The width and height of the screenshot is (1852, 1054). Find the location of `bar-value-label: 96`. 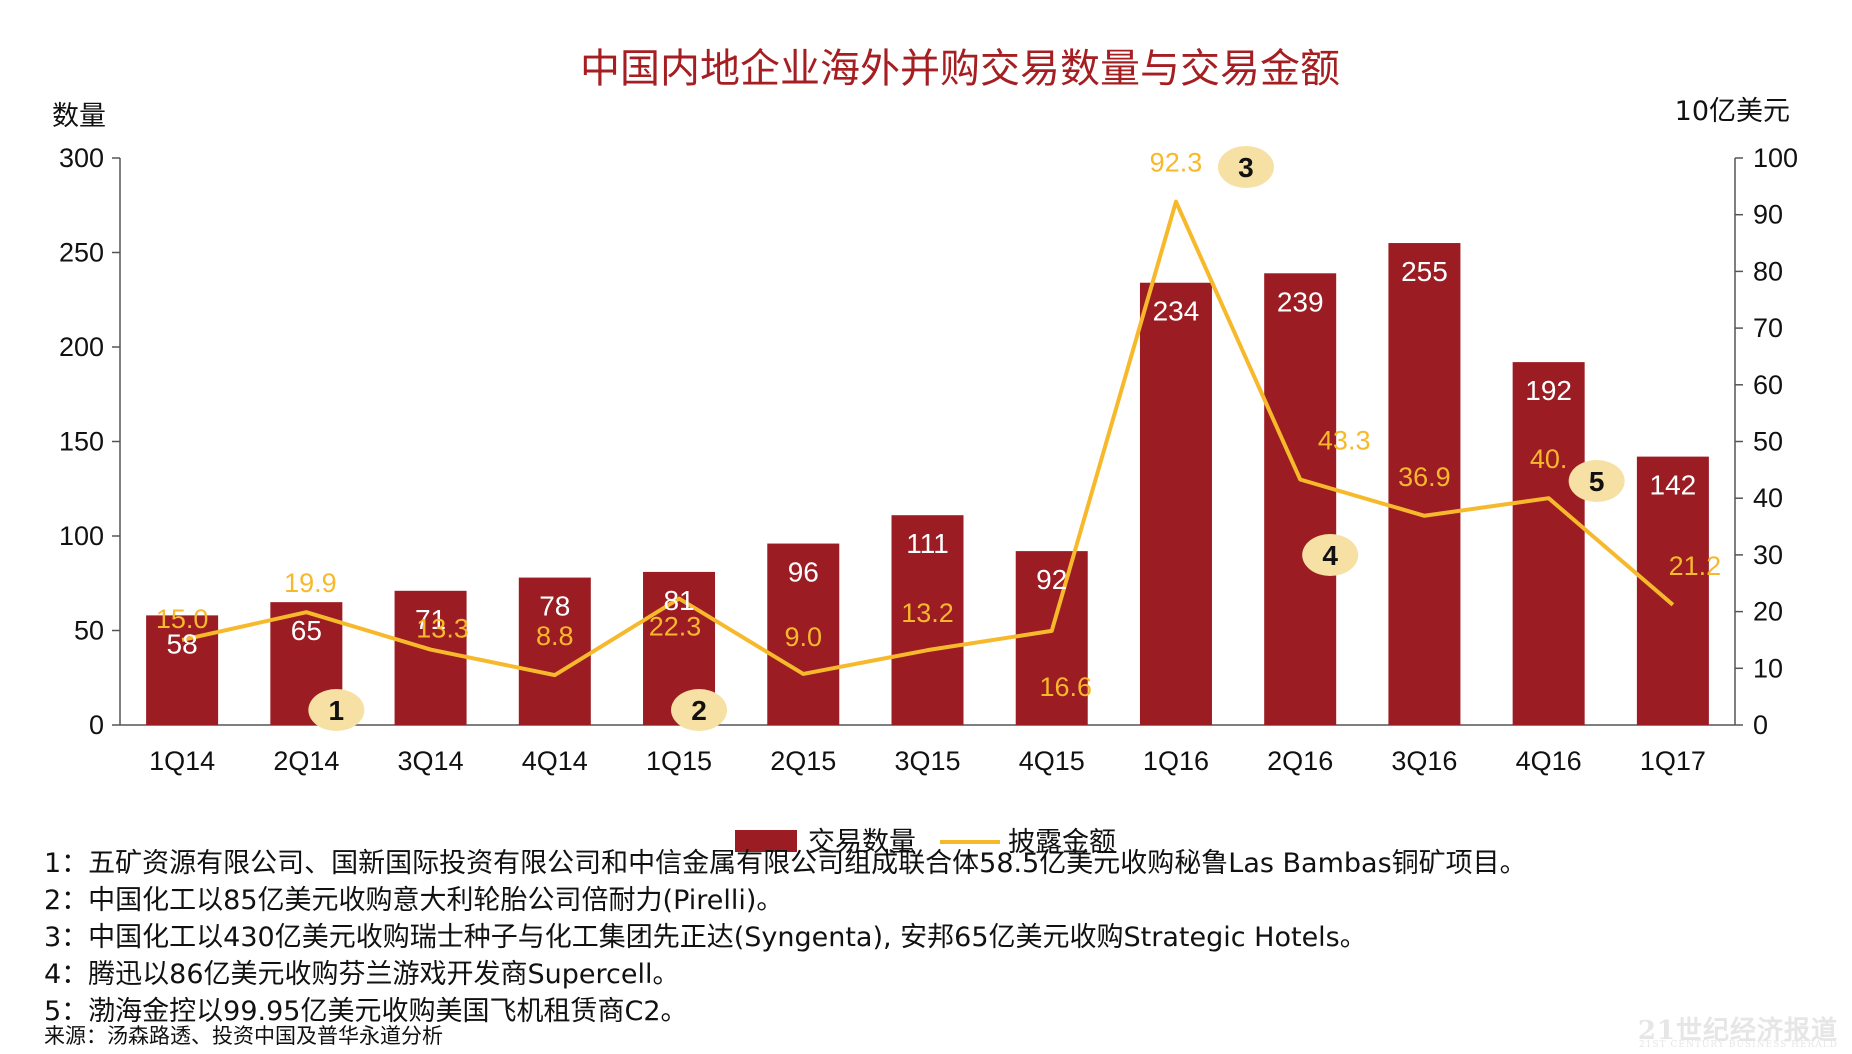

bar-value-label: 96 is located at coordinates (803, 572).